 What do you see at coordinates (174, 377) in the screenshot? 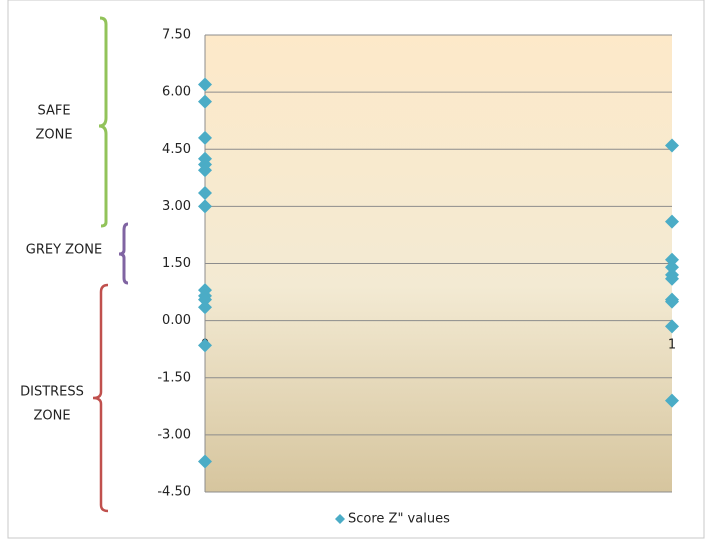
I see `y-tick-label: -1.50` at bounding box center [174, 377].